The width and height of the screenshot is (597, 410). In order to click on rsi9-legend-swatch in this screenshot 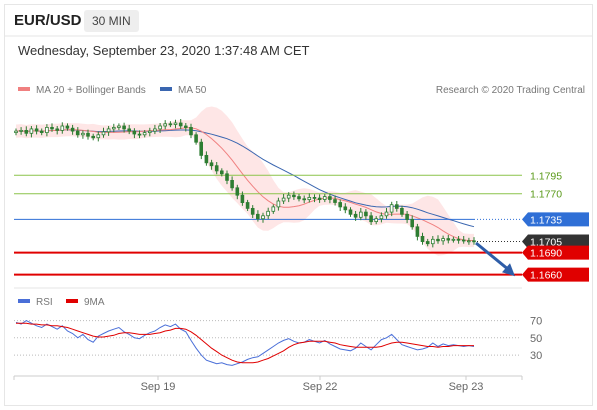, I will do `click(72, 301)`.